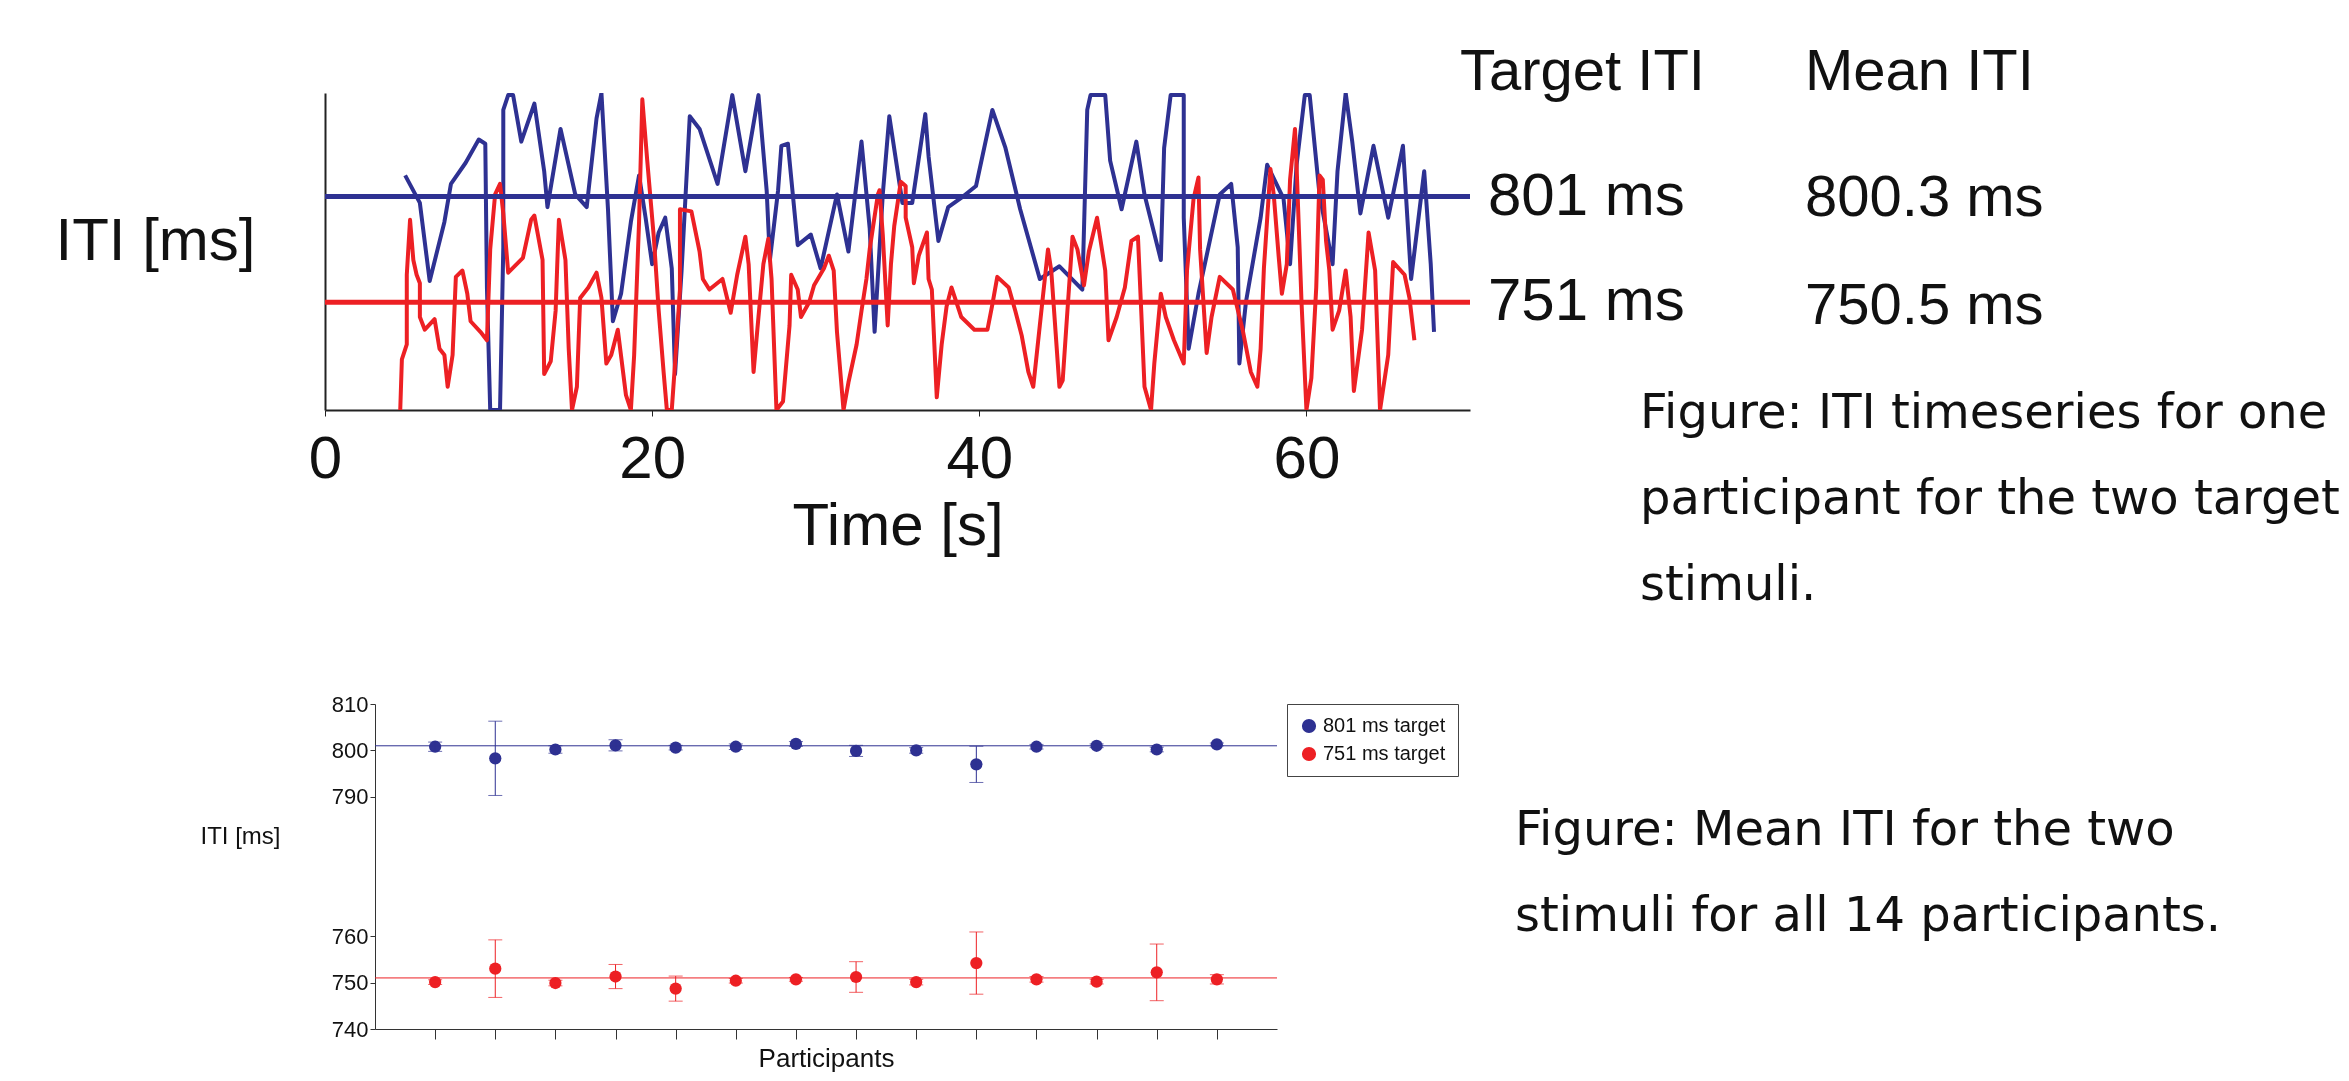 Image resolution: width=2349 pixels, height=1081 pixels. What do you see at coordinates (350, 1029) in the screenshot?
I see `y-tick-label: 740` at bounding box center [350, 1029].